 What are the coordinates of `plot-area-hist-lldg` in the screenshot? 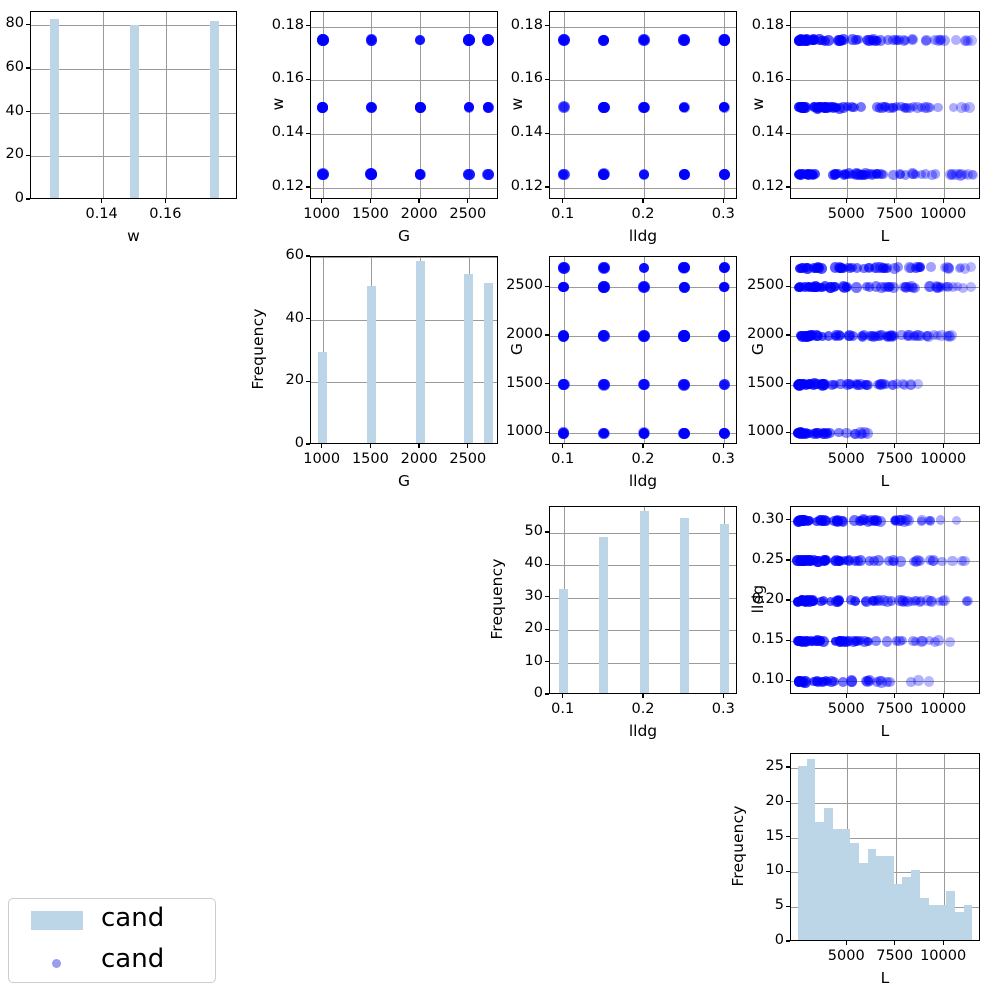 It's located at (643, 600).